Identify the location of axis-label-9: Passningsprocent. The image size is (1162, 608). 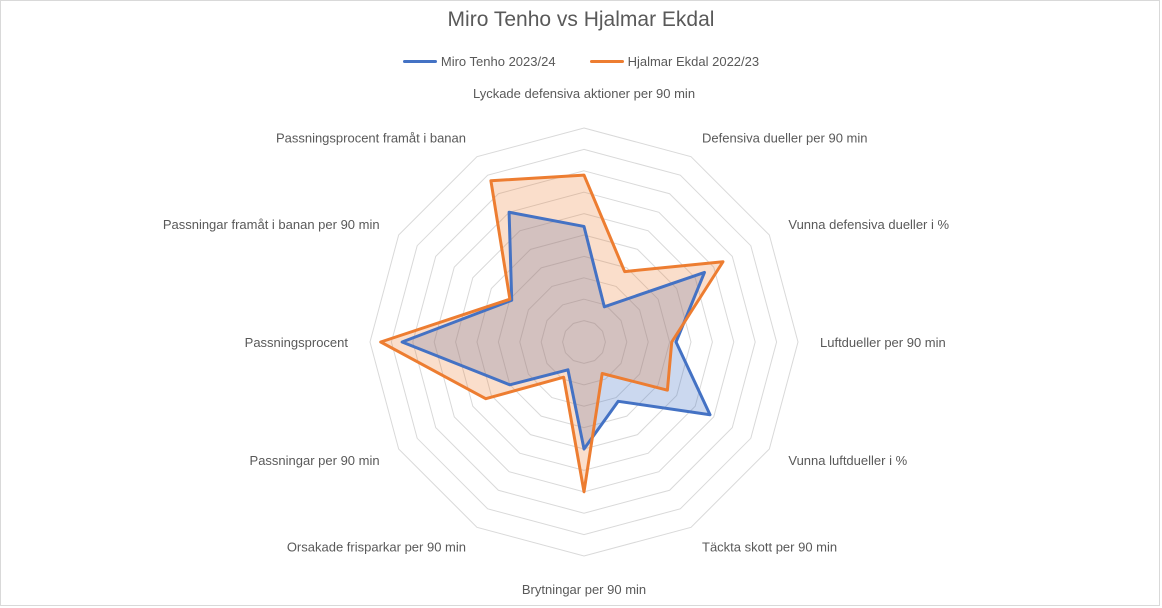
(297, 342).